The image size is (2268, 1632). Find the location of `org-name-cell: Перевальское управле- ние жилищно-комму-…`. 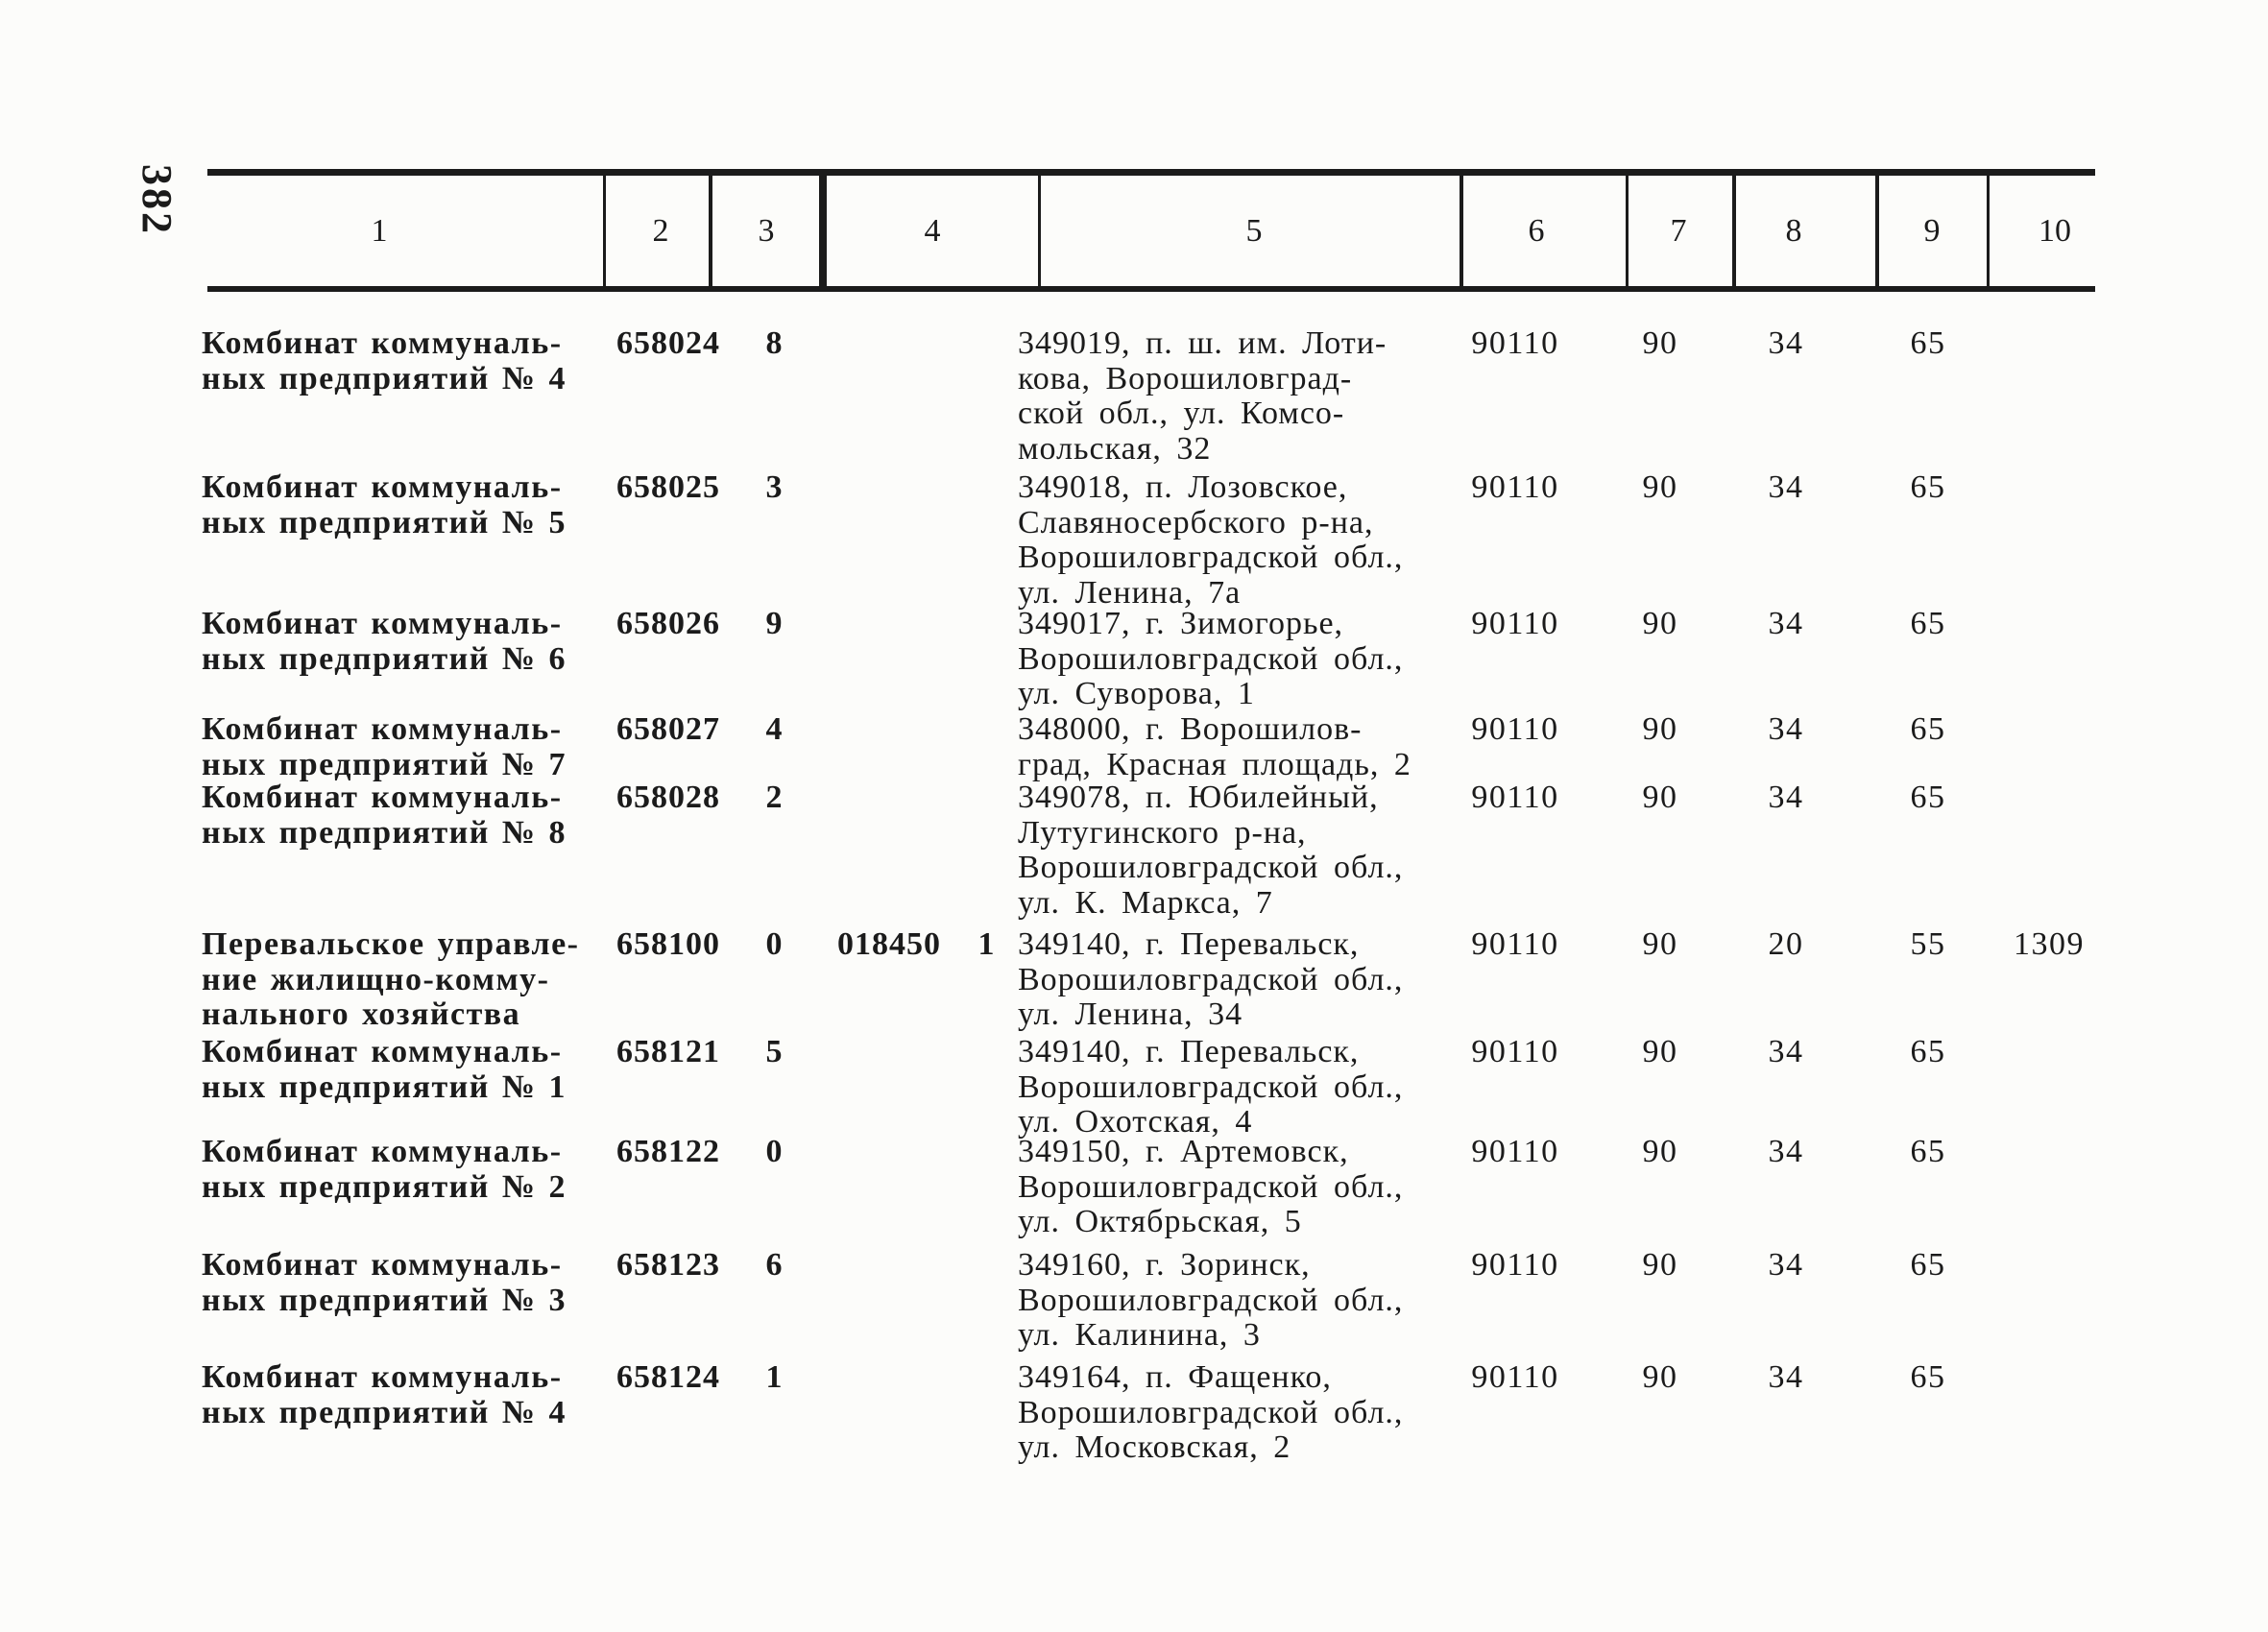

org-name-cell: Перевальское управле- ние жилищно-комму-… is located at coordinates (391, 980).